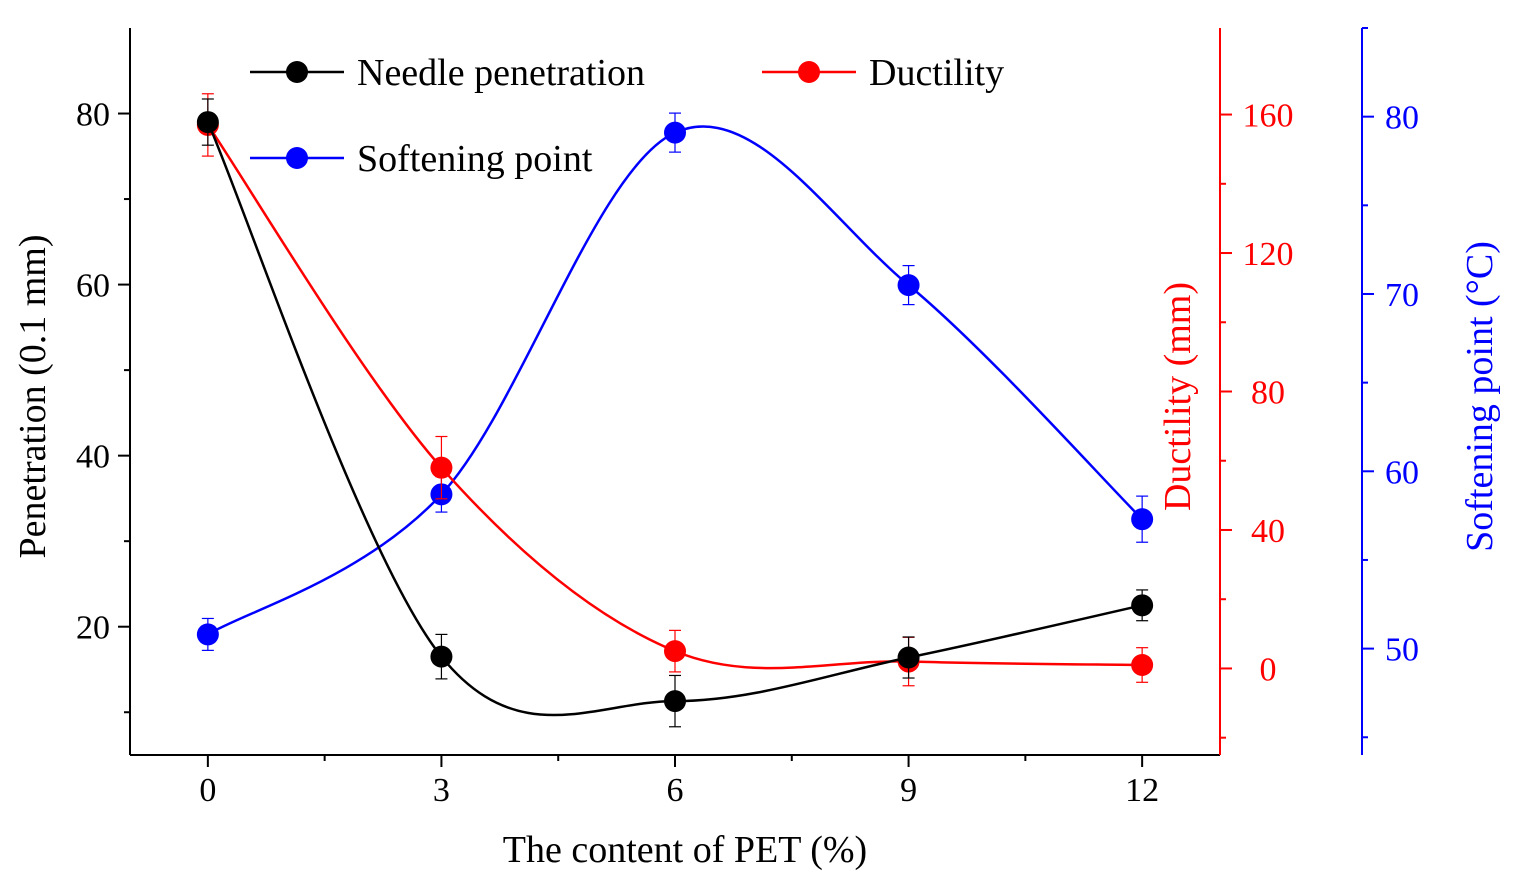 This screenshot has height=879, width=1517. I want to click on left-tick-label: 20, so click(93, 628).